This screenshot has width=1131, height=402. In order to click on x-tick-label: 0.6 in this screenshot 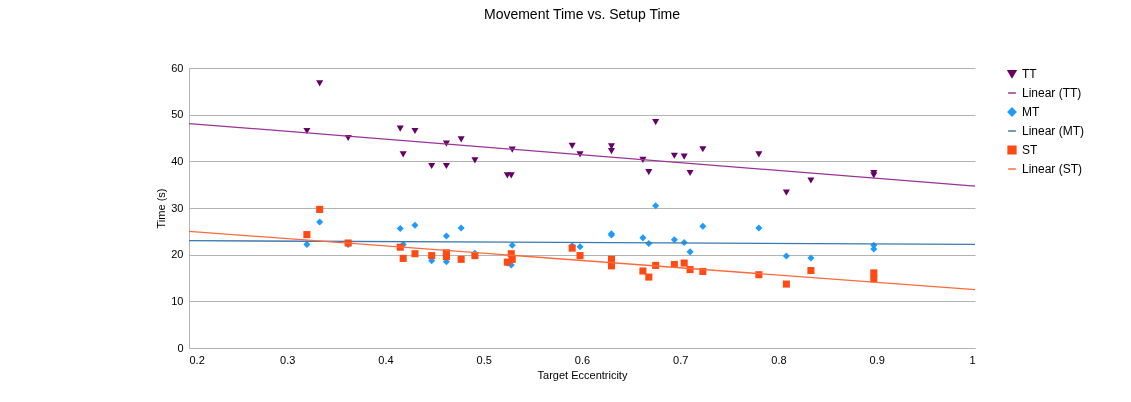, I will do `click(582, 359)`.